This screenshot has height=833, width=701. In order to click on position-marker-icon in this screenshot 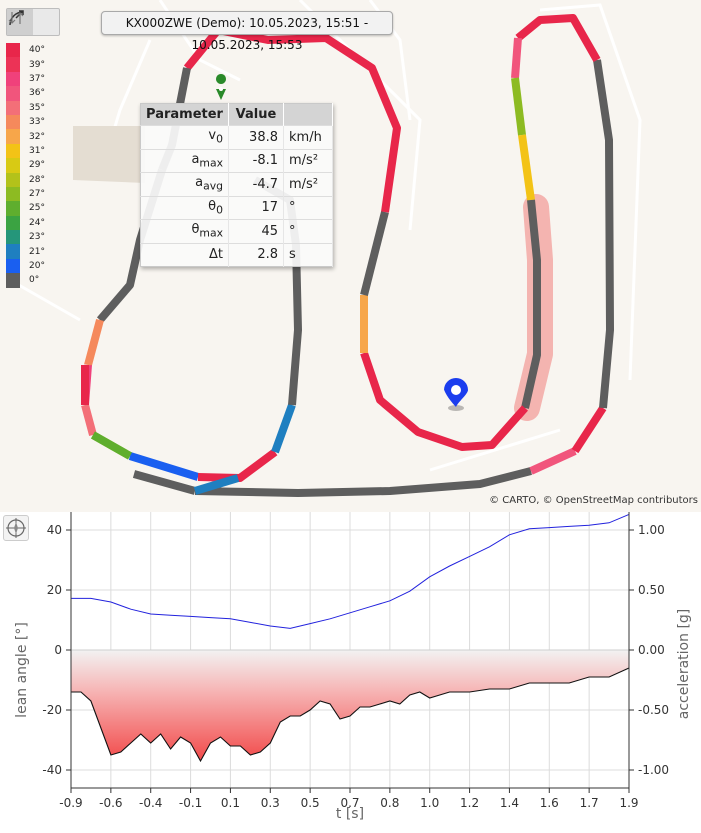, I will do `click(456, 394)`.